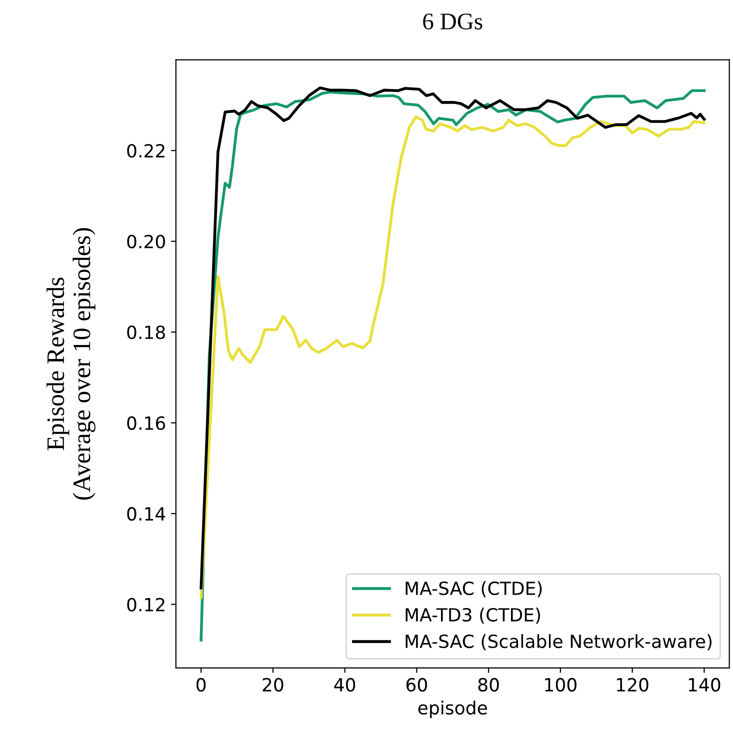 This screenshot has width=733, height=738. Describe the element at coordinates (704, 685) in the screenshot. I see `x-tick-label: 140` at that location.